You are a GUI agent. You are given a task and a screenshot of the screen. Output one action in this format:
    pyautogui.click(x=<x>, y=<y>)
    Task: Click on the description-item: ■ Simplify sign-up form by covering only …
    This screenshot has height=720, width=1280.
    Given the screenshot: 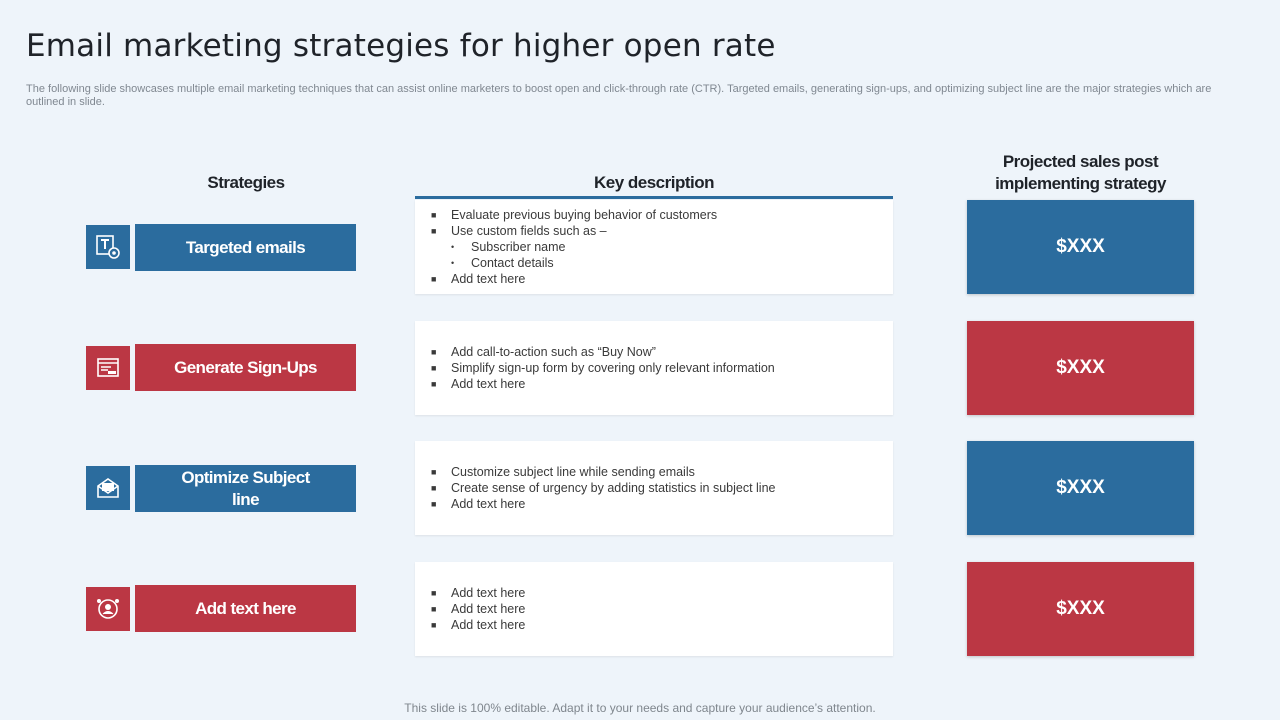 What is the action you would take?
    pyautogui.click(x=603, y=368)
    